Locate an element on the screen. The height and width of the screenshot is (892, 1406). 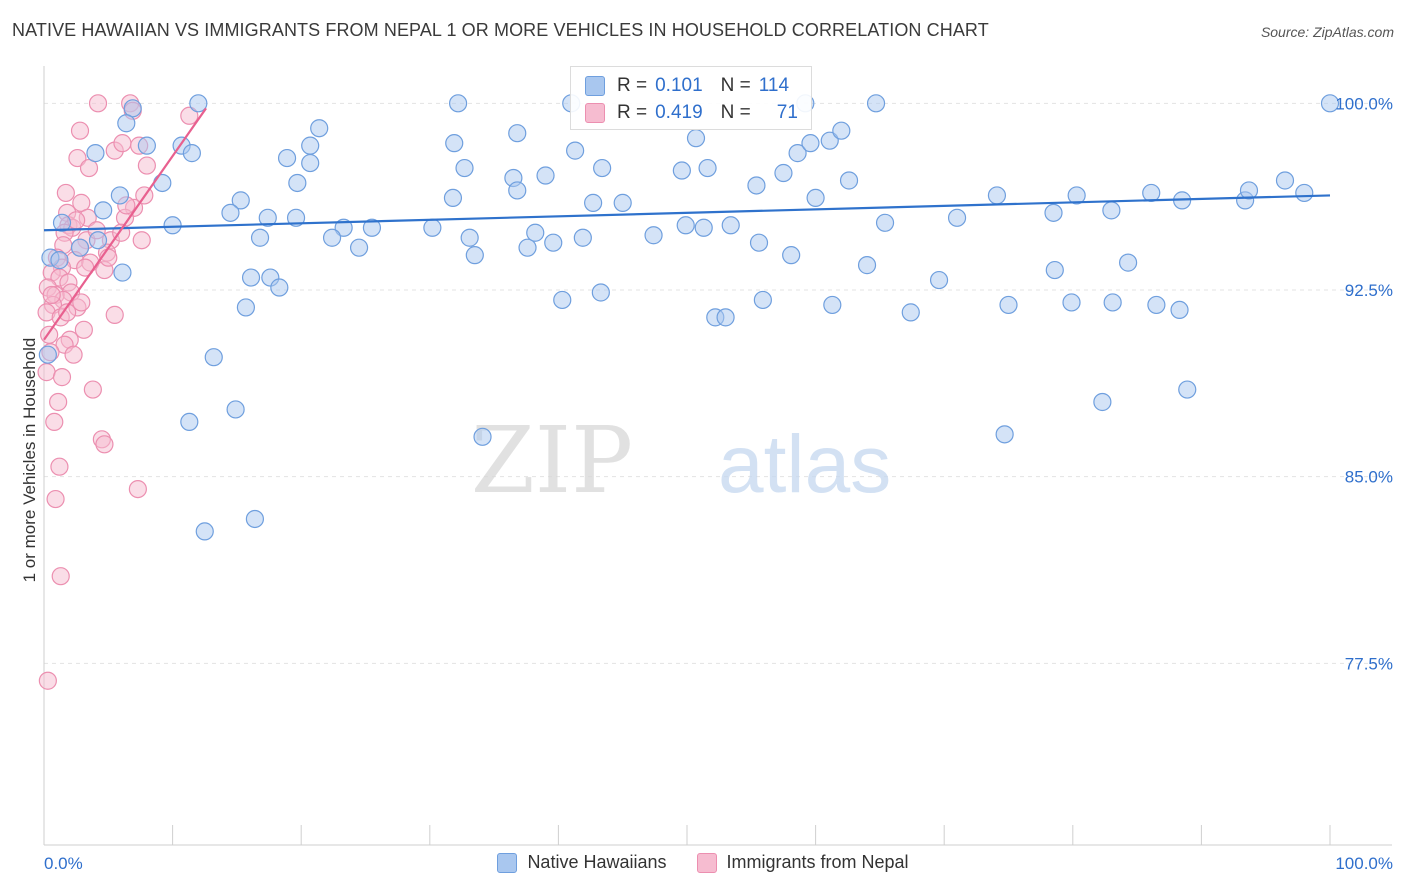
x-tick-label: 0.0% is located at coordinates (63, 863).